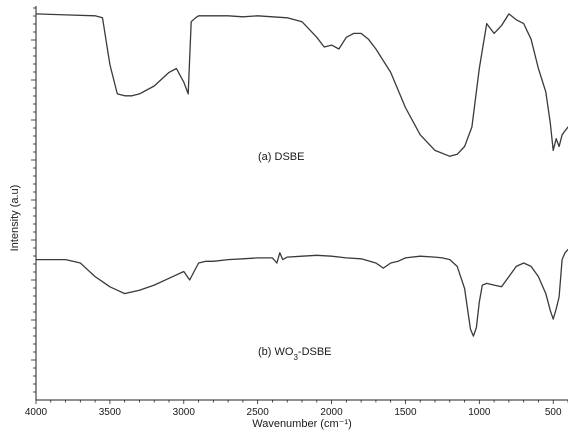 This screenshot has width=568, height=432. Describe the element at coordinates (15, 218) in the screenshot. I see `y-axis-title: Intensity (a.u)` at that location.